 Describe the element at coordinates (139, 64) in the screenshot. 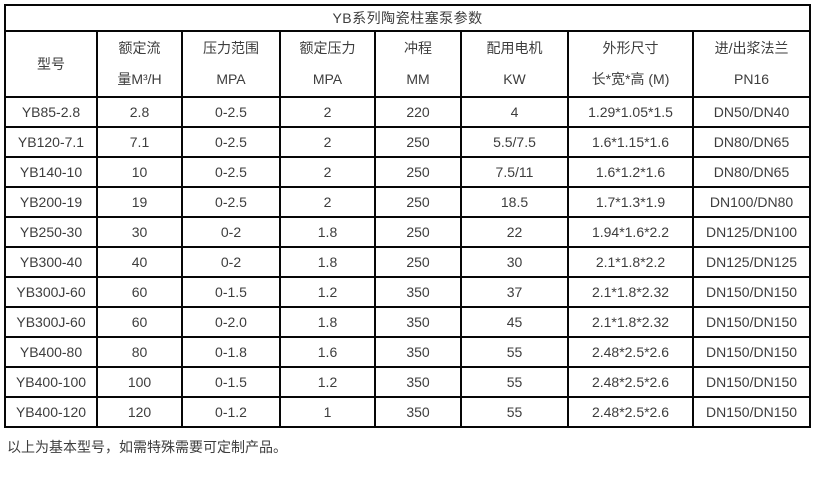

I see `col-header-rated-flow: 额定流 量M³/H` at that location.